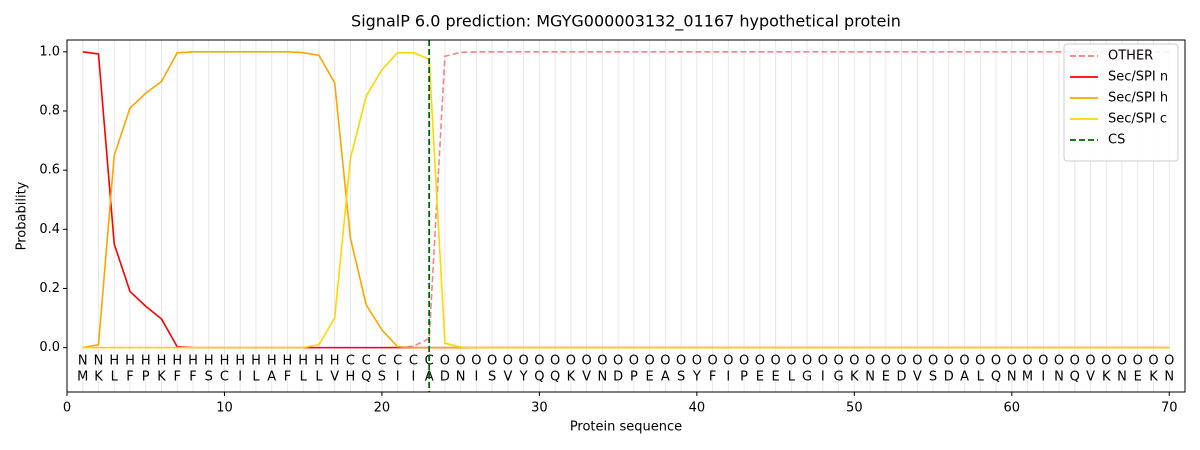 This screenshot has height=450, width=1200. What do you see at coordinates (146, 377) in the screenshot?
I see `residue-label: P` at bounding box center [146, 377].